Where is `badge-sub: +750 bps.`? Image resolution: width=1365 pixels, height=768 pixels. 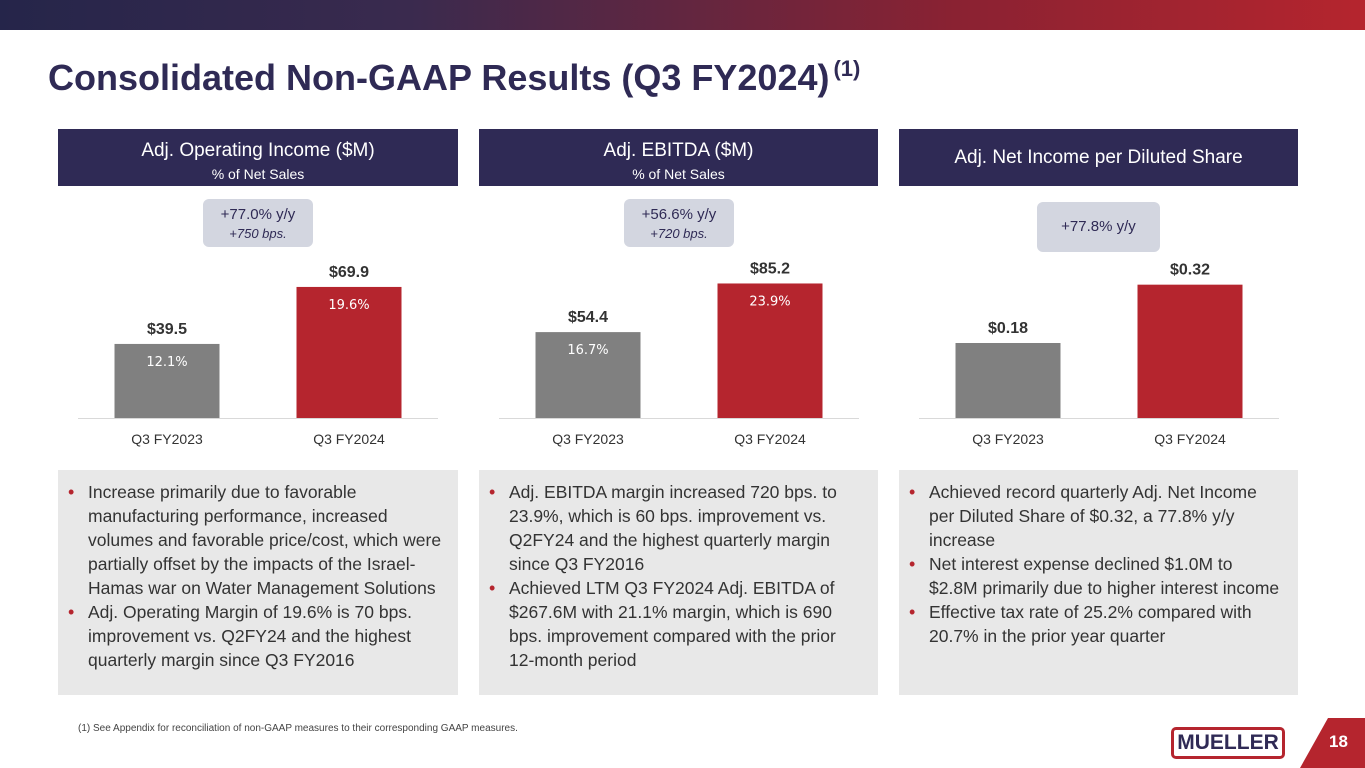 badge-sub: +750 bps. is located at coordinates (258, 233).